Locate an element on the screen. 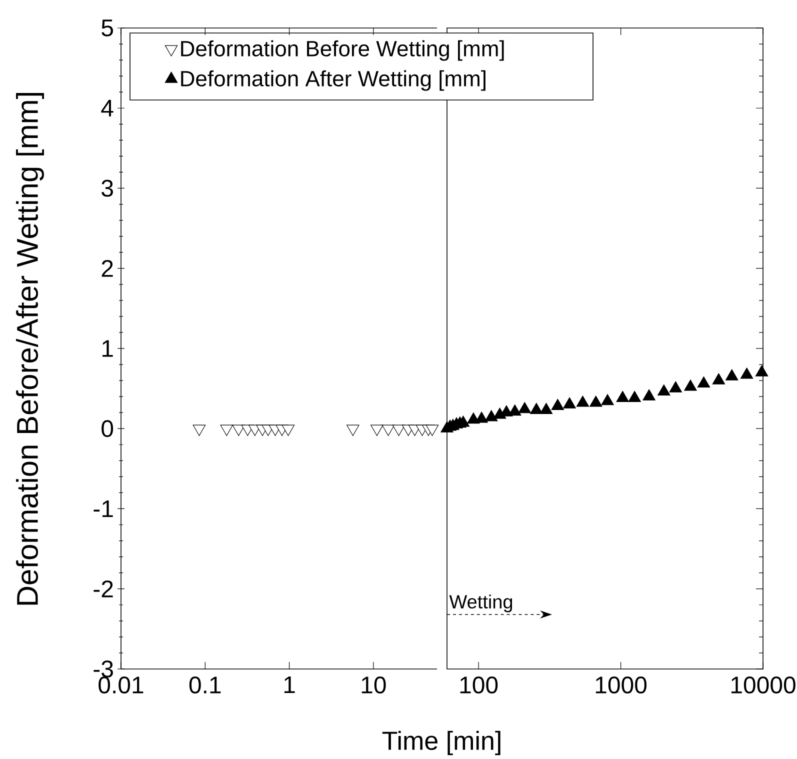 This screenshot has height=759, width=797. x-tick-label: 10 is located at coordinates (374, 685).